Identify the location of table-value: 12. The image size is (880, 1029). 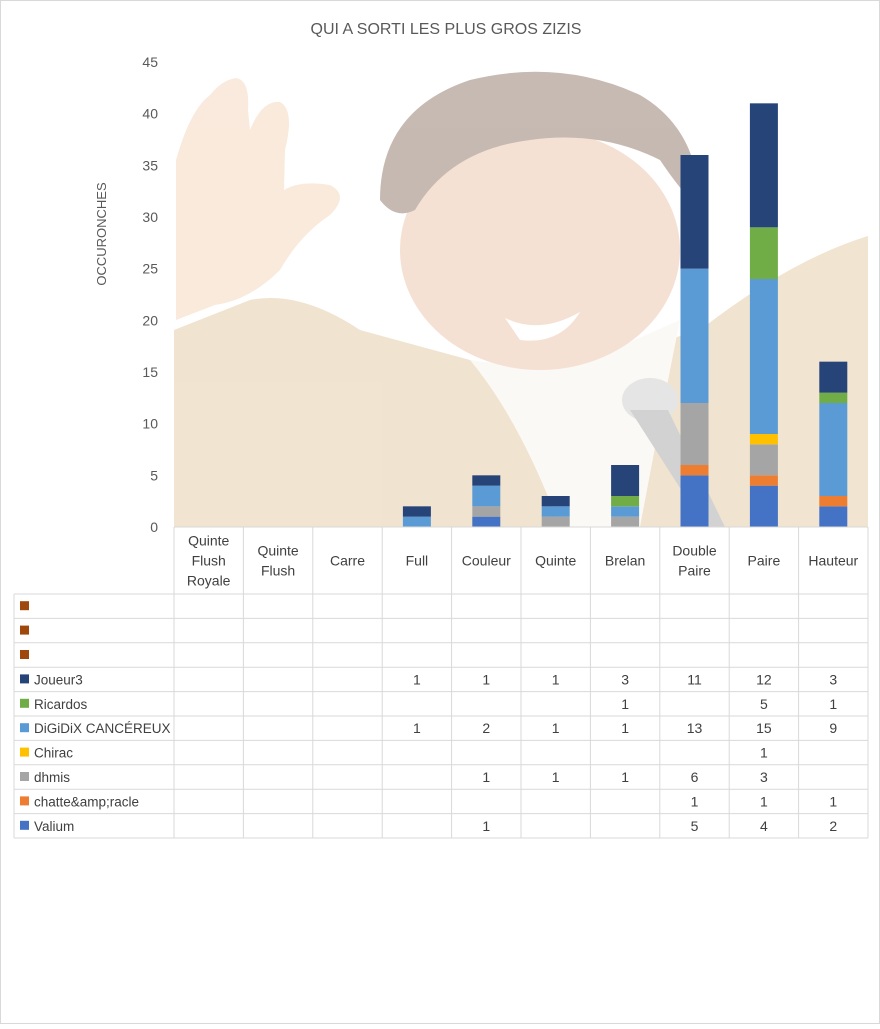
(764, 679).